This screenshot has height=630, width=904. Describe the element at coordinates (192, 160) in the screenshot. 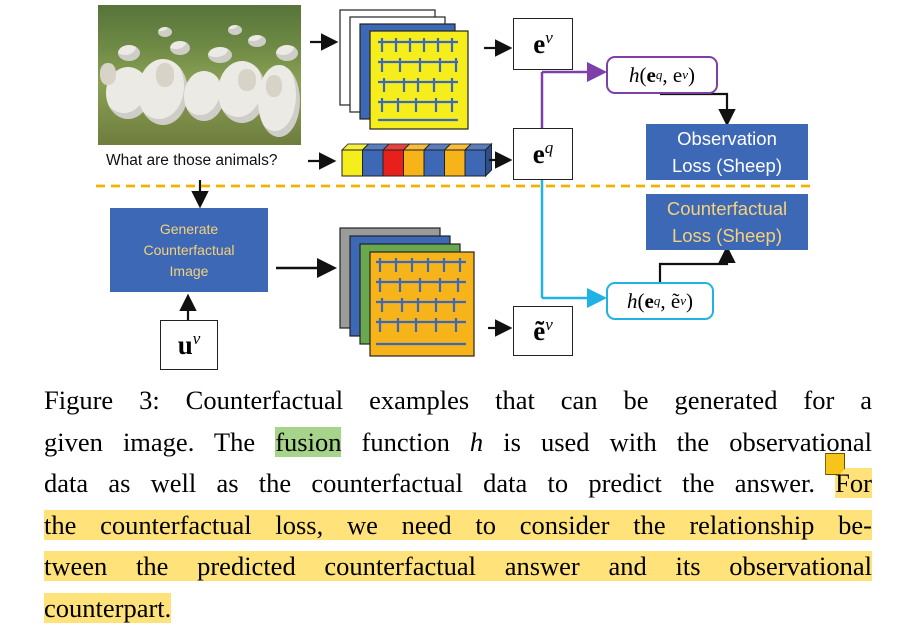

I see `question-text: What are those animals?` at that location.